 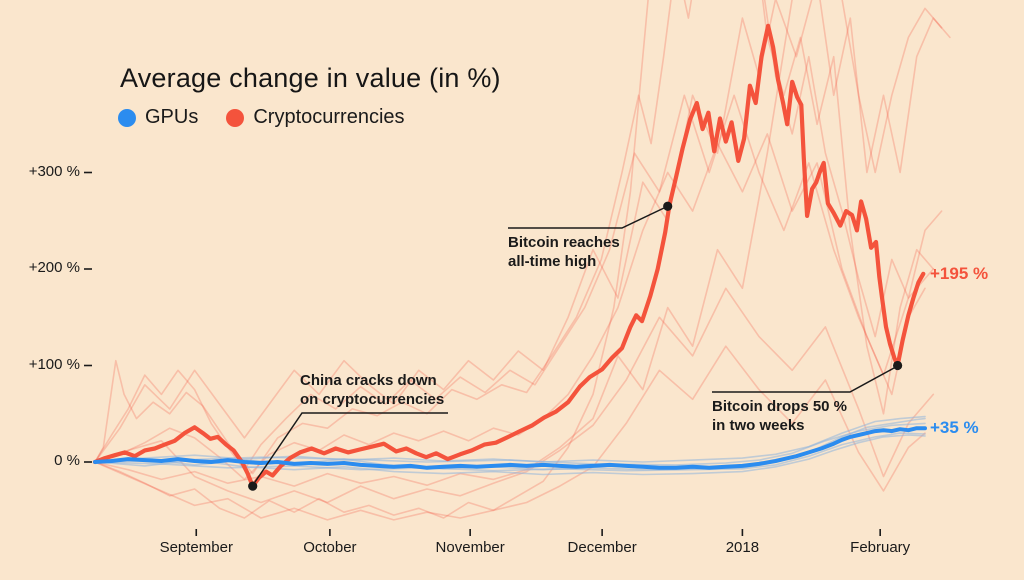 I want to click on chart-legend: GPUs Cryptocurrencies, so click(x=261, y=117).